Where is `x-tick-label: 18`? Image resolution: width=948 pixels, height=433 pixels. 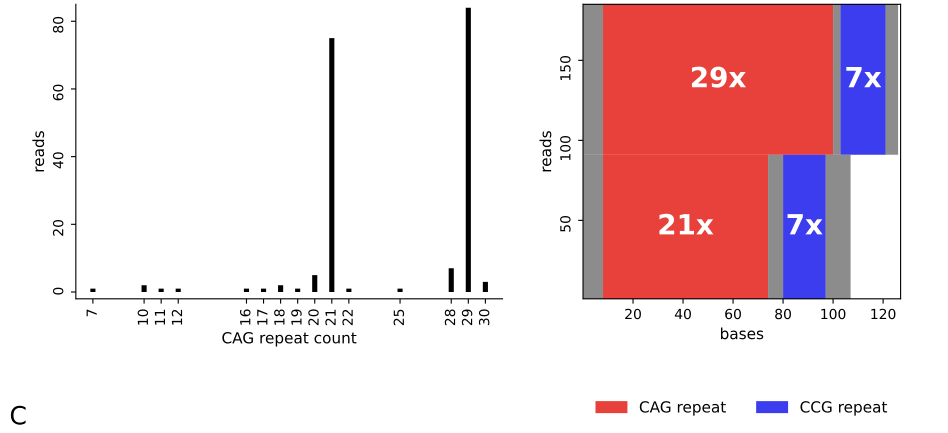 x-tick-label: 18 is located at coordinates (279, 317).